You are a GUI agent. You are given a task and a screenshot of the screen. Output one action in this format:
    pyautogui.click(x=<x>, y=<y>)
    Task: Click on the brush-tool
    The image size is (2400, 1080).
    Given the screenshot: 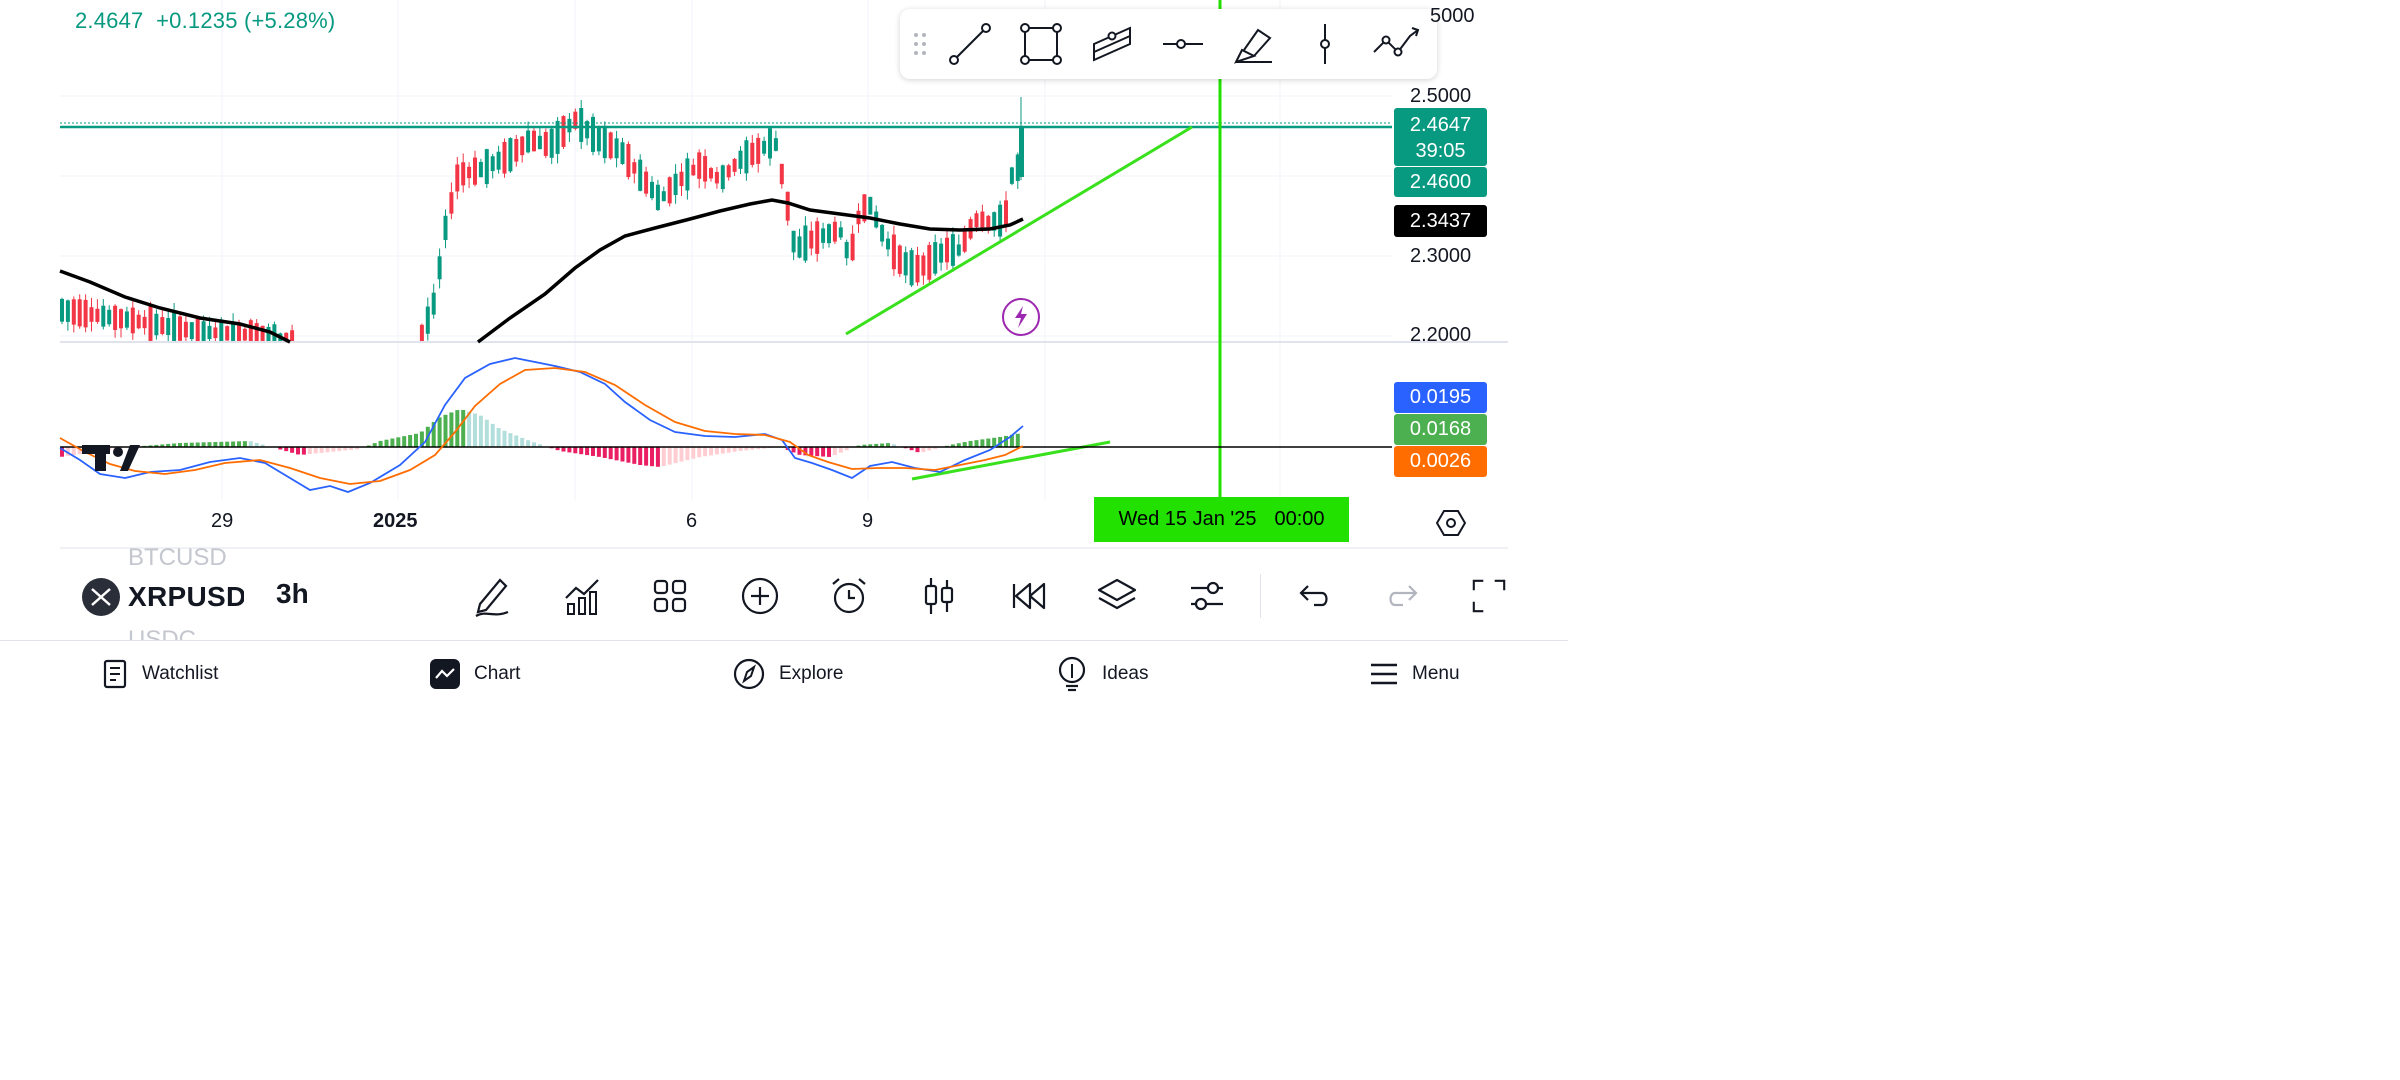 What is the action you would take?
    pyautogui.click(x=1253, y=44)
    